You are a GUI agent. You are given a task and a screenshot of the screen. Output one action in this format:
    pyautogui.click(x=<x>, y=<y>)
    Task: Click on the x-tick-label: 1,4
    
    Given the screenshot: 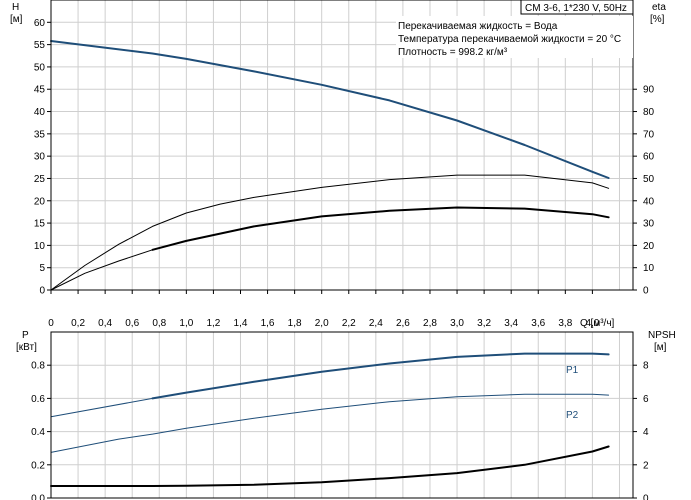 What is the action you would take?
    pyautogui.click(x=241, y=323)
    